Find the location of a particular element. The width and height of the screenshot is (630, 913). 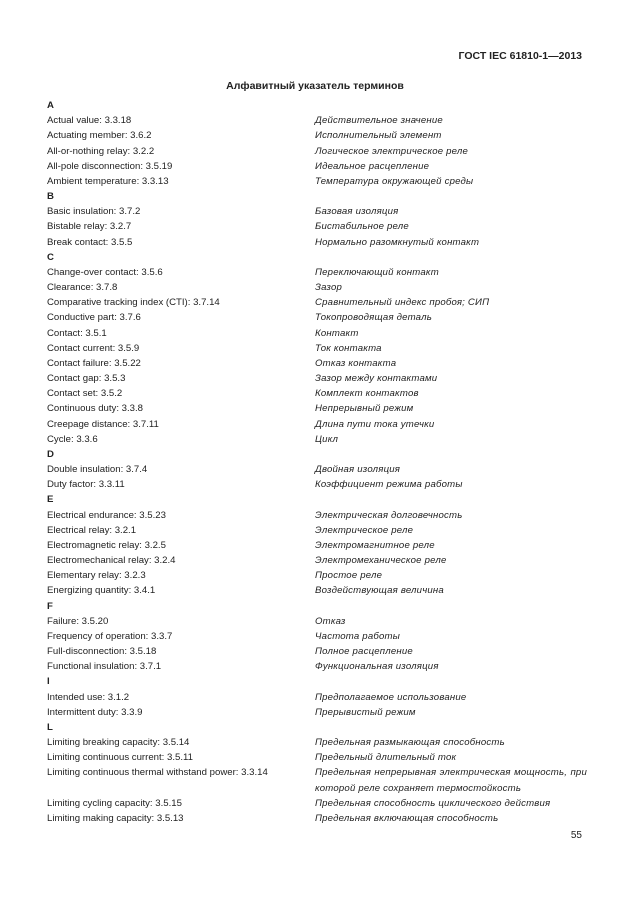

english-term: Change-over contact: 3.5.6 is located at coordinates (105, 272).